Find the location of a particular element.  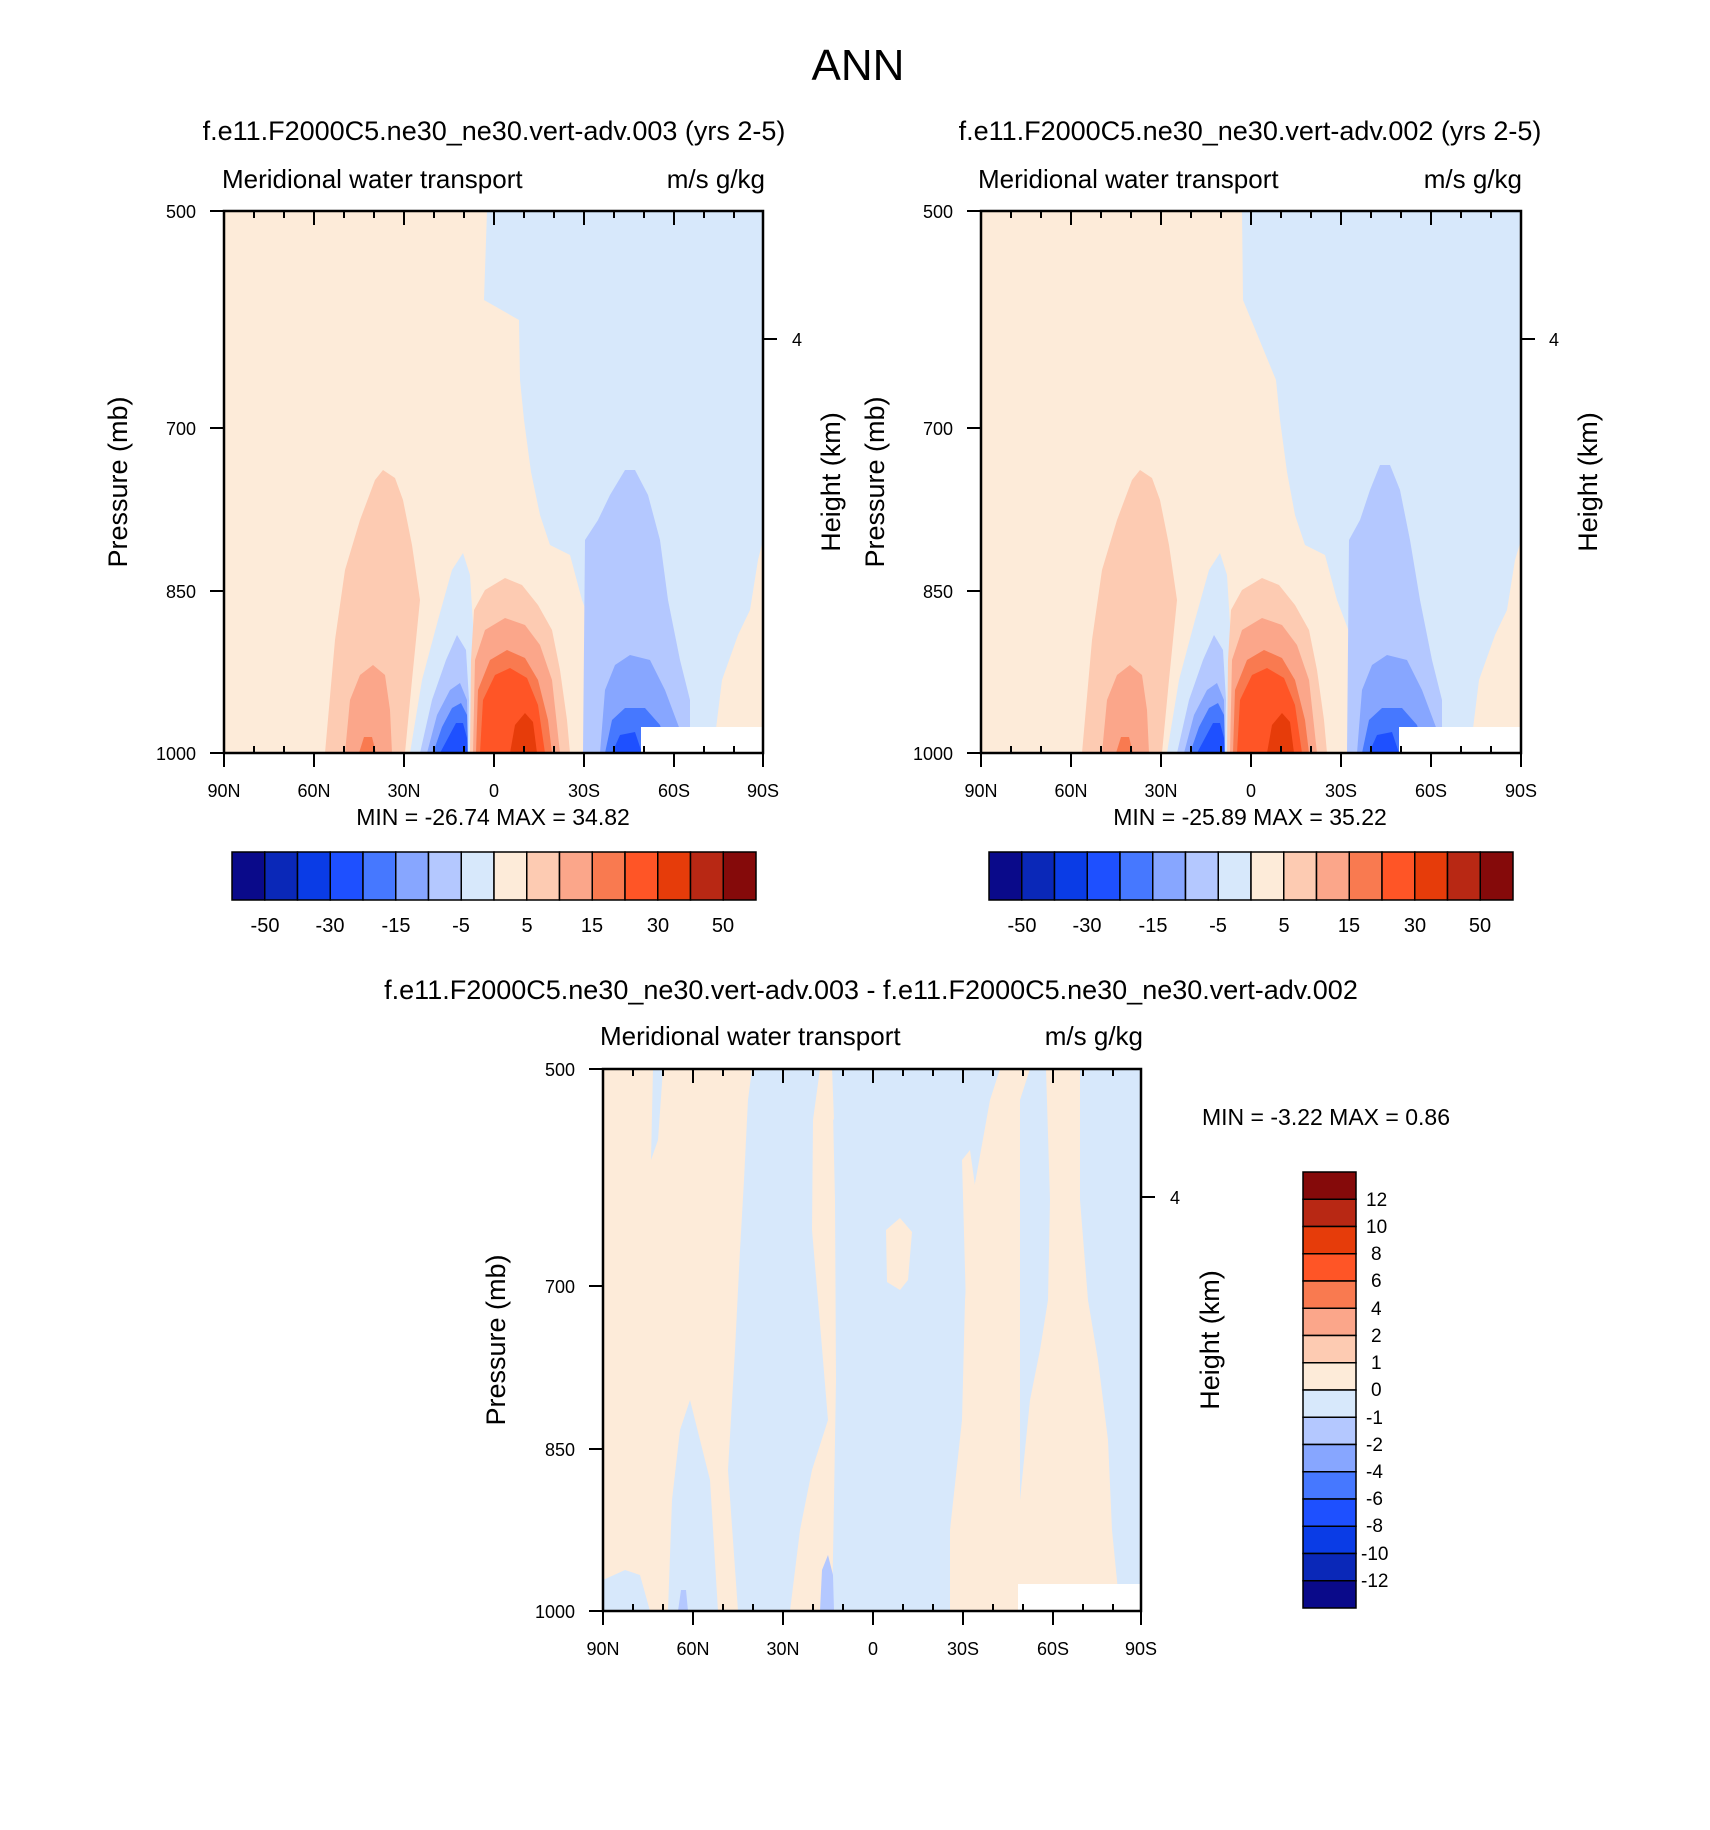

panel-a-cbar-label: -5 is located at coordinates (461, 926).